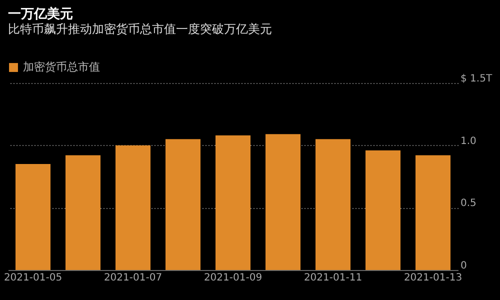 Image resolution: width=500 pixels, height=300 pixels. What do you see at coordinates (233, 278) in the screenshot?
I see `x-tick-label: 2021-01-09` at bounding box center [233, 278].